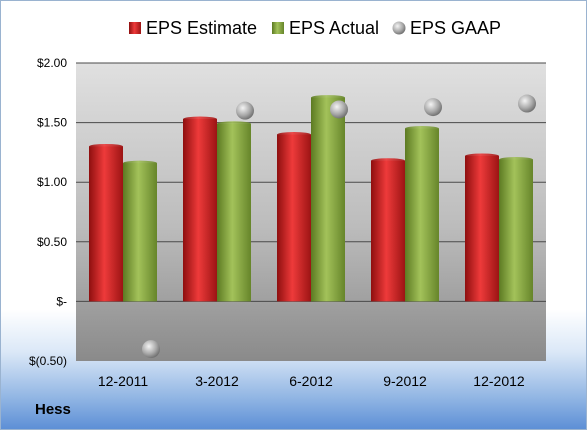 This screenshot has height=430, width=587. What do you see at coordinates (499, 381) in the screenshot?
I see `x-tick-label: 12-2012` at bounding box center [499, 381].